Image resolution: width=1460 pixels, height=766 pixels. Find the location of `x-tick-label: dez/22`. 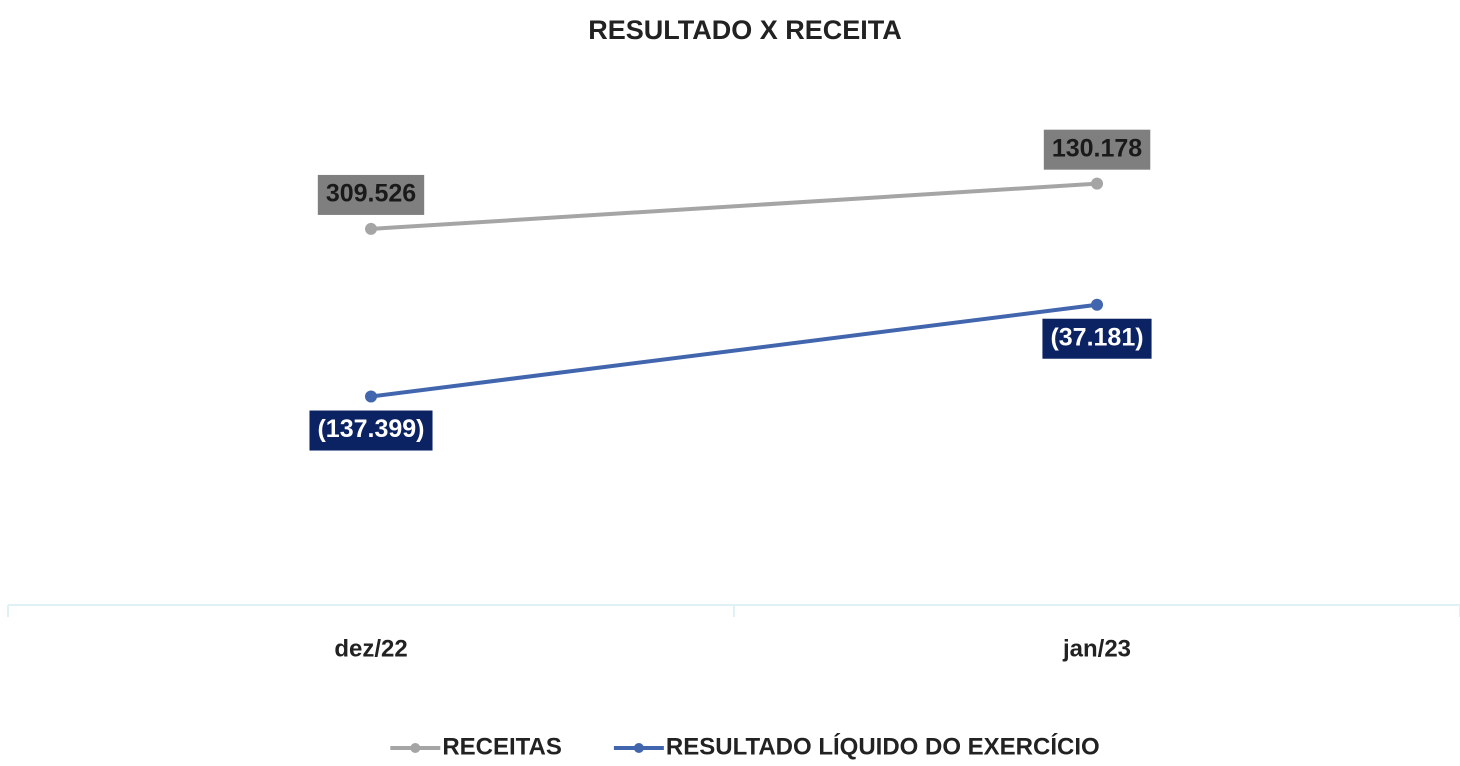

x-tick-label: dez/22 is located at coordinates (370, 648).